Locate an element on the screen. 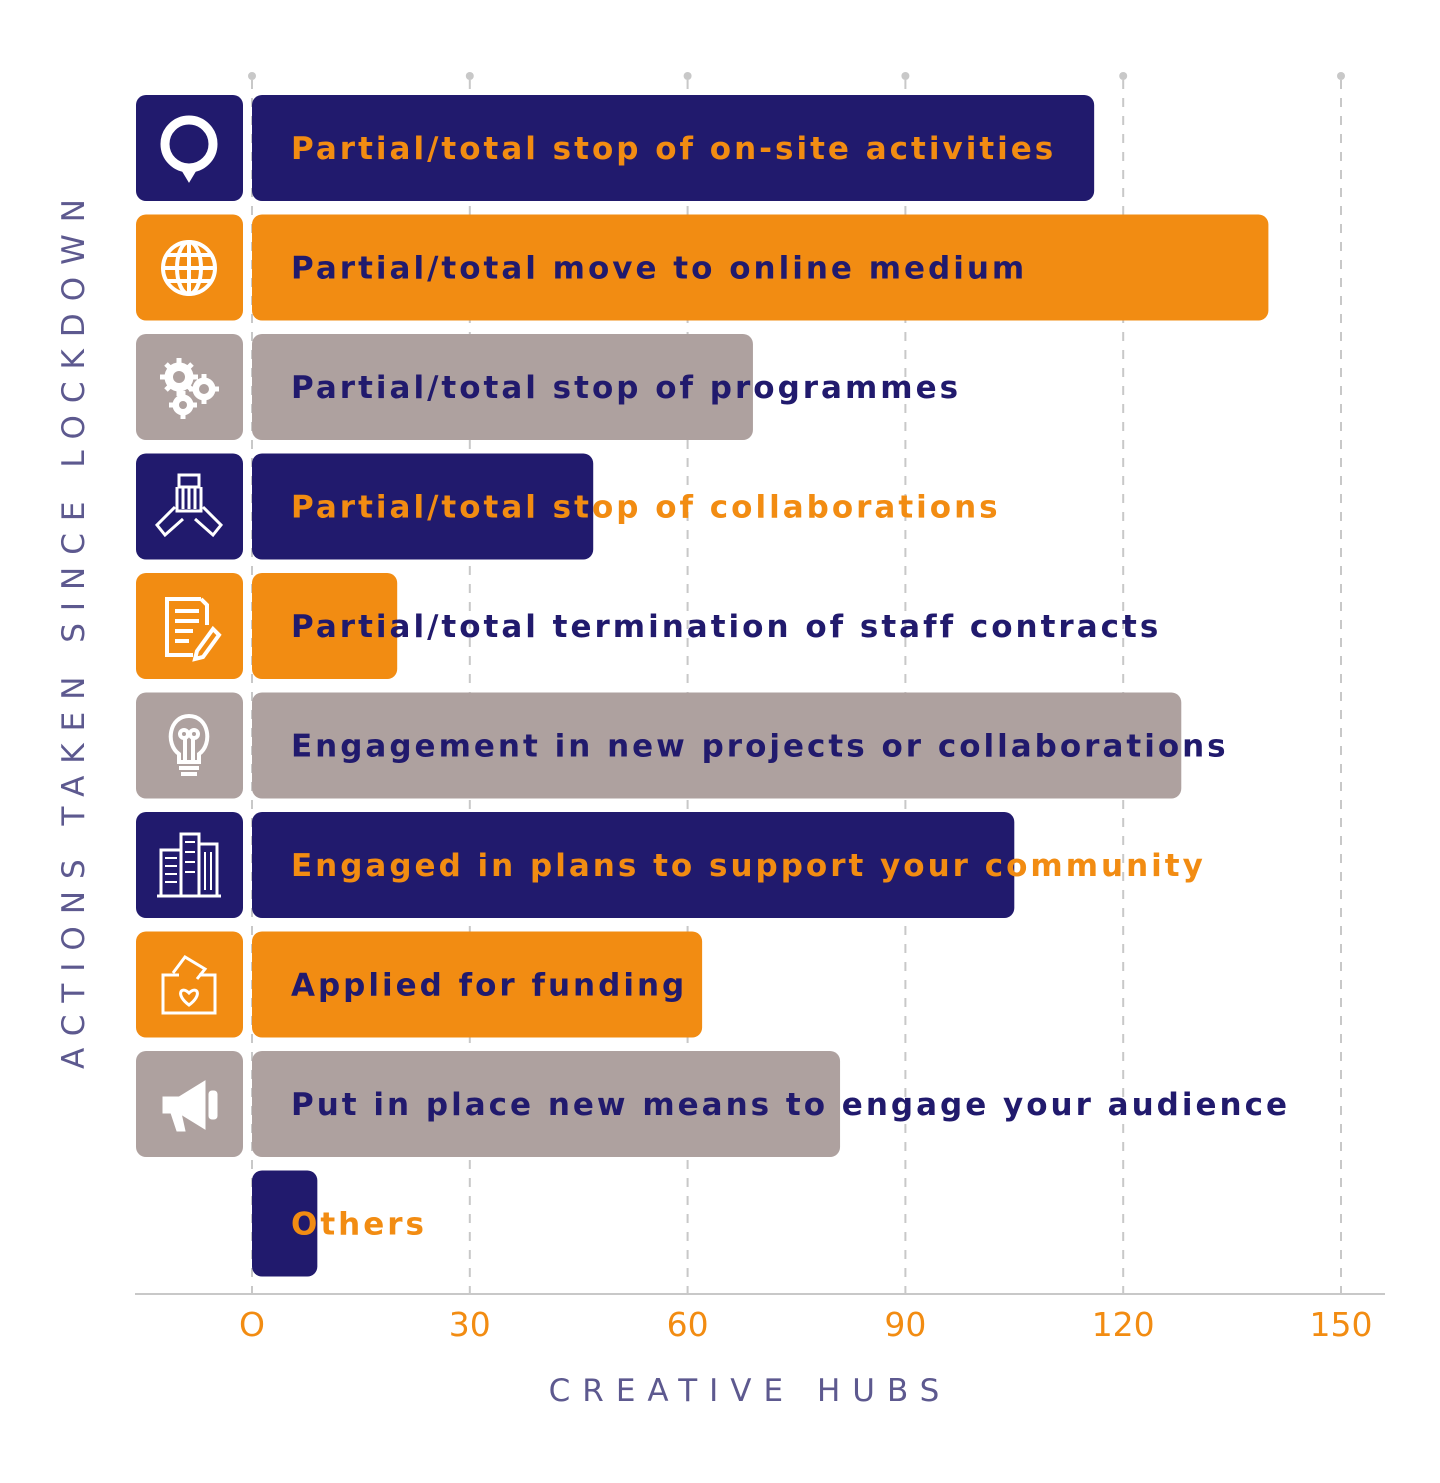  lightbulb-icon is located at coordinates (189, 744).